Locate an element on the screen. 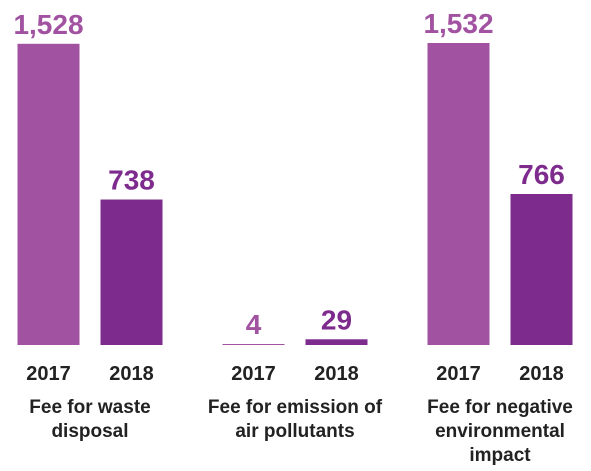 The width and height of the screenshot is (591, 471). value-label: 1,528 is located at coordinates (48, 24).